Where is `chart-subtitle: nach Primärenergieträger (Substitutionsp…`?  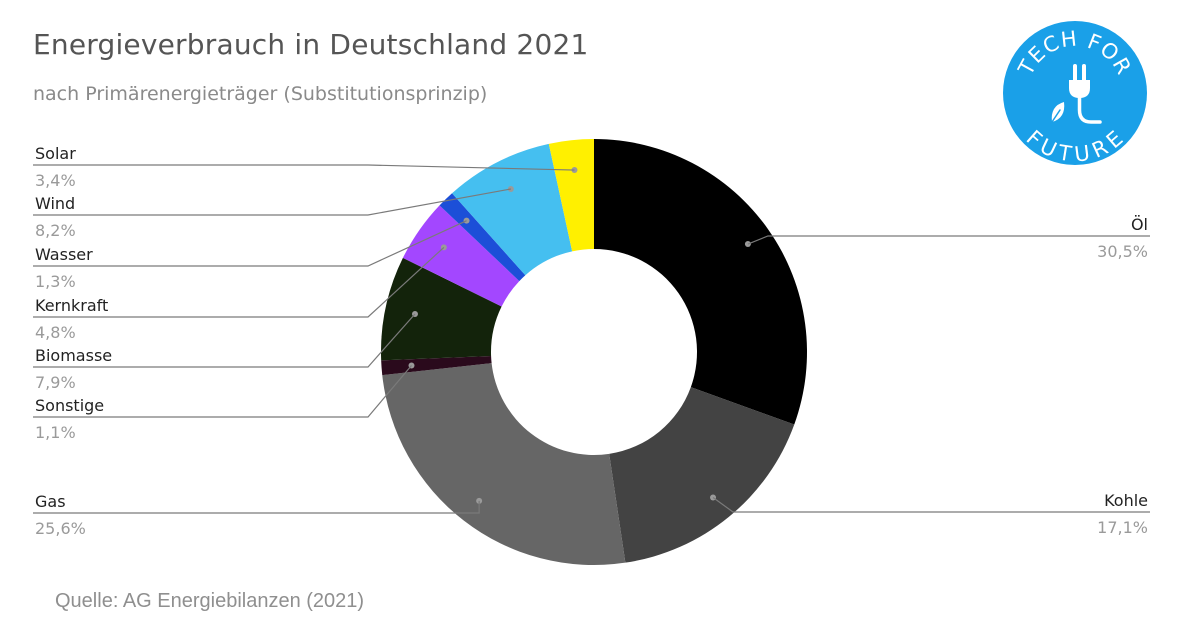 chart-subtitle: nach Primärenergieträger (Substitutionsp… is located at coordinates (260, 94).